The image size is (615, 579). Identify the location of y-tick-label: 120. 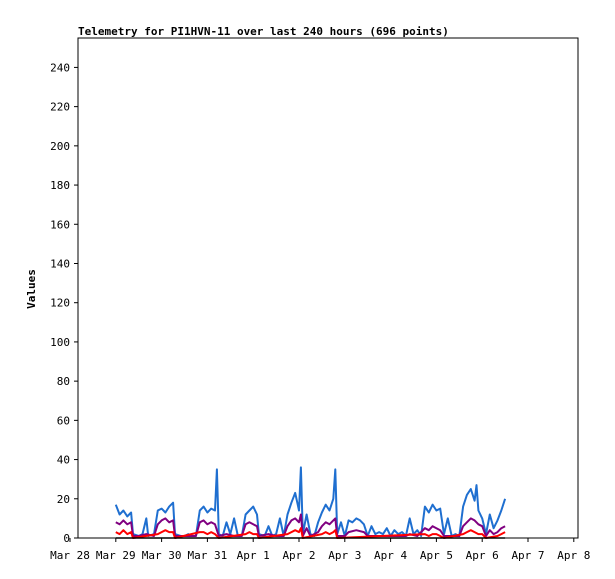
(60, 303).